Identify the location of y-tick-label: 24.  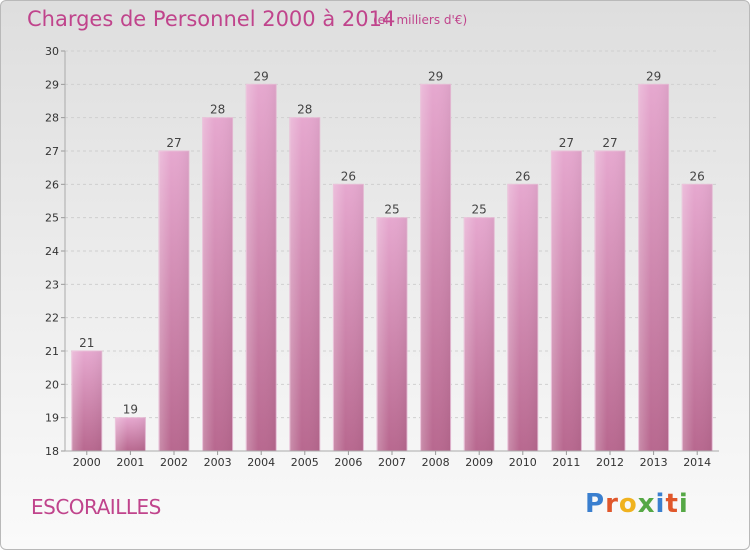
(52, 251).